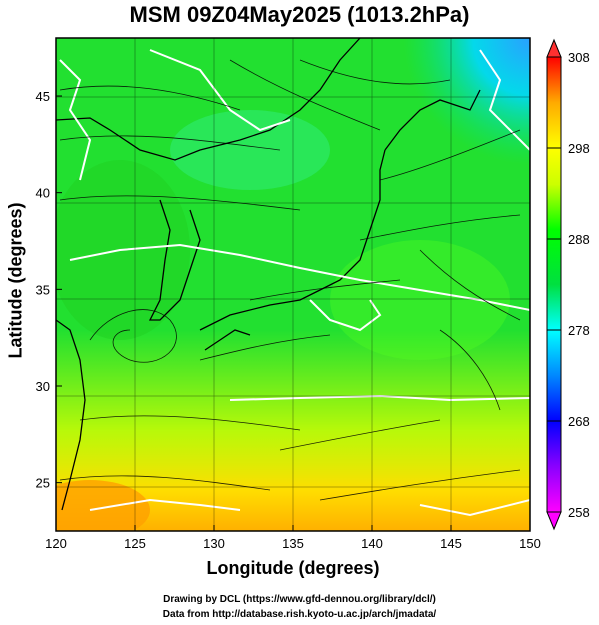  Describe the element at coordinates (530, 543) in the screenshot. I see `x-tick-label: 150` at that location.